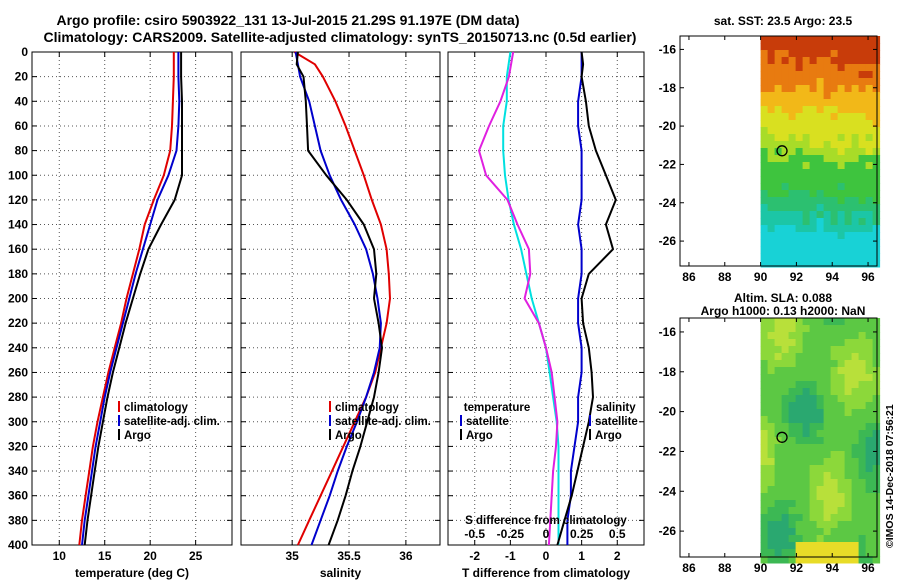 Image resolution: width=900 pixels, height=580 pixels. Describe the element at coordinates (292, 556) in the screenshot. I see `x-tick-label: 35` at that location.